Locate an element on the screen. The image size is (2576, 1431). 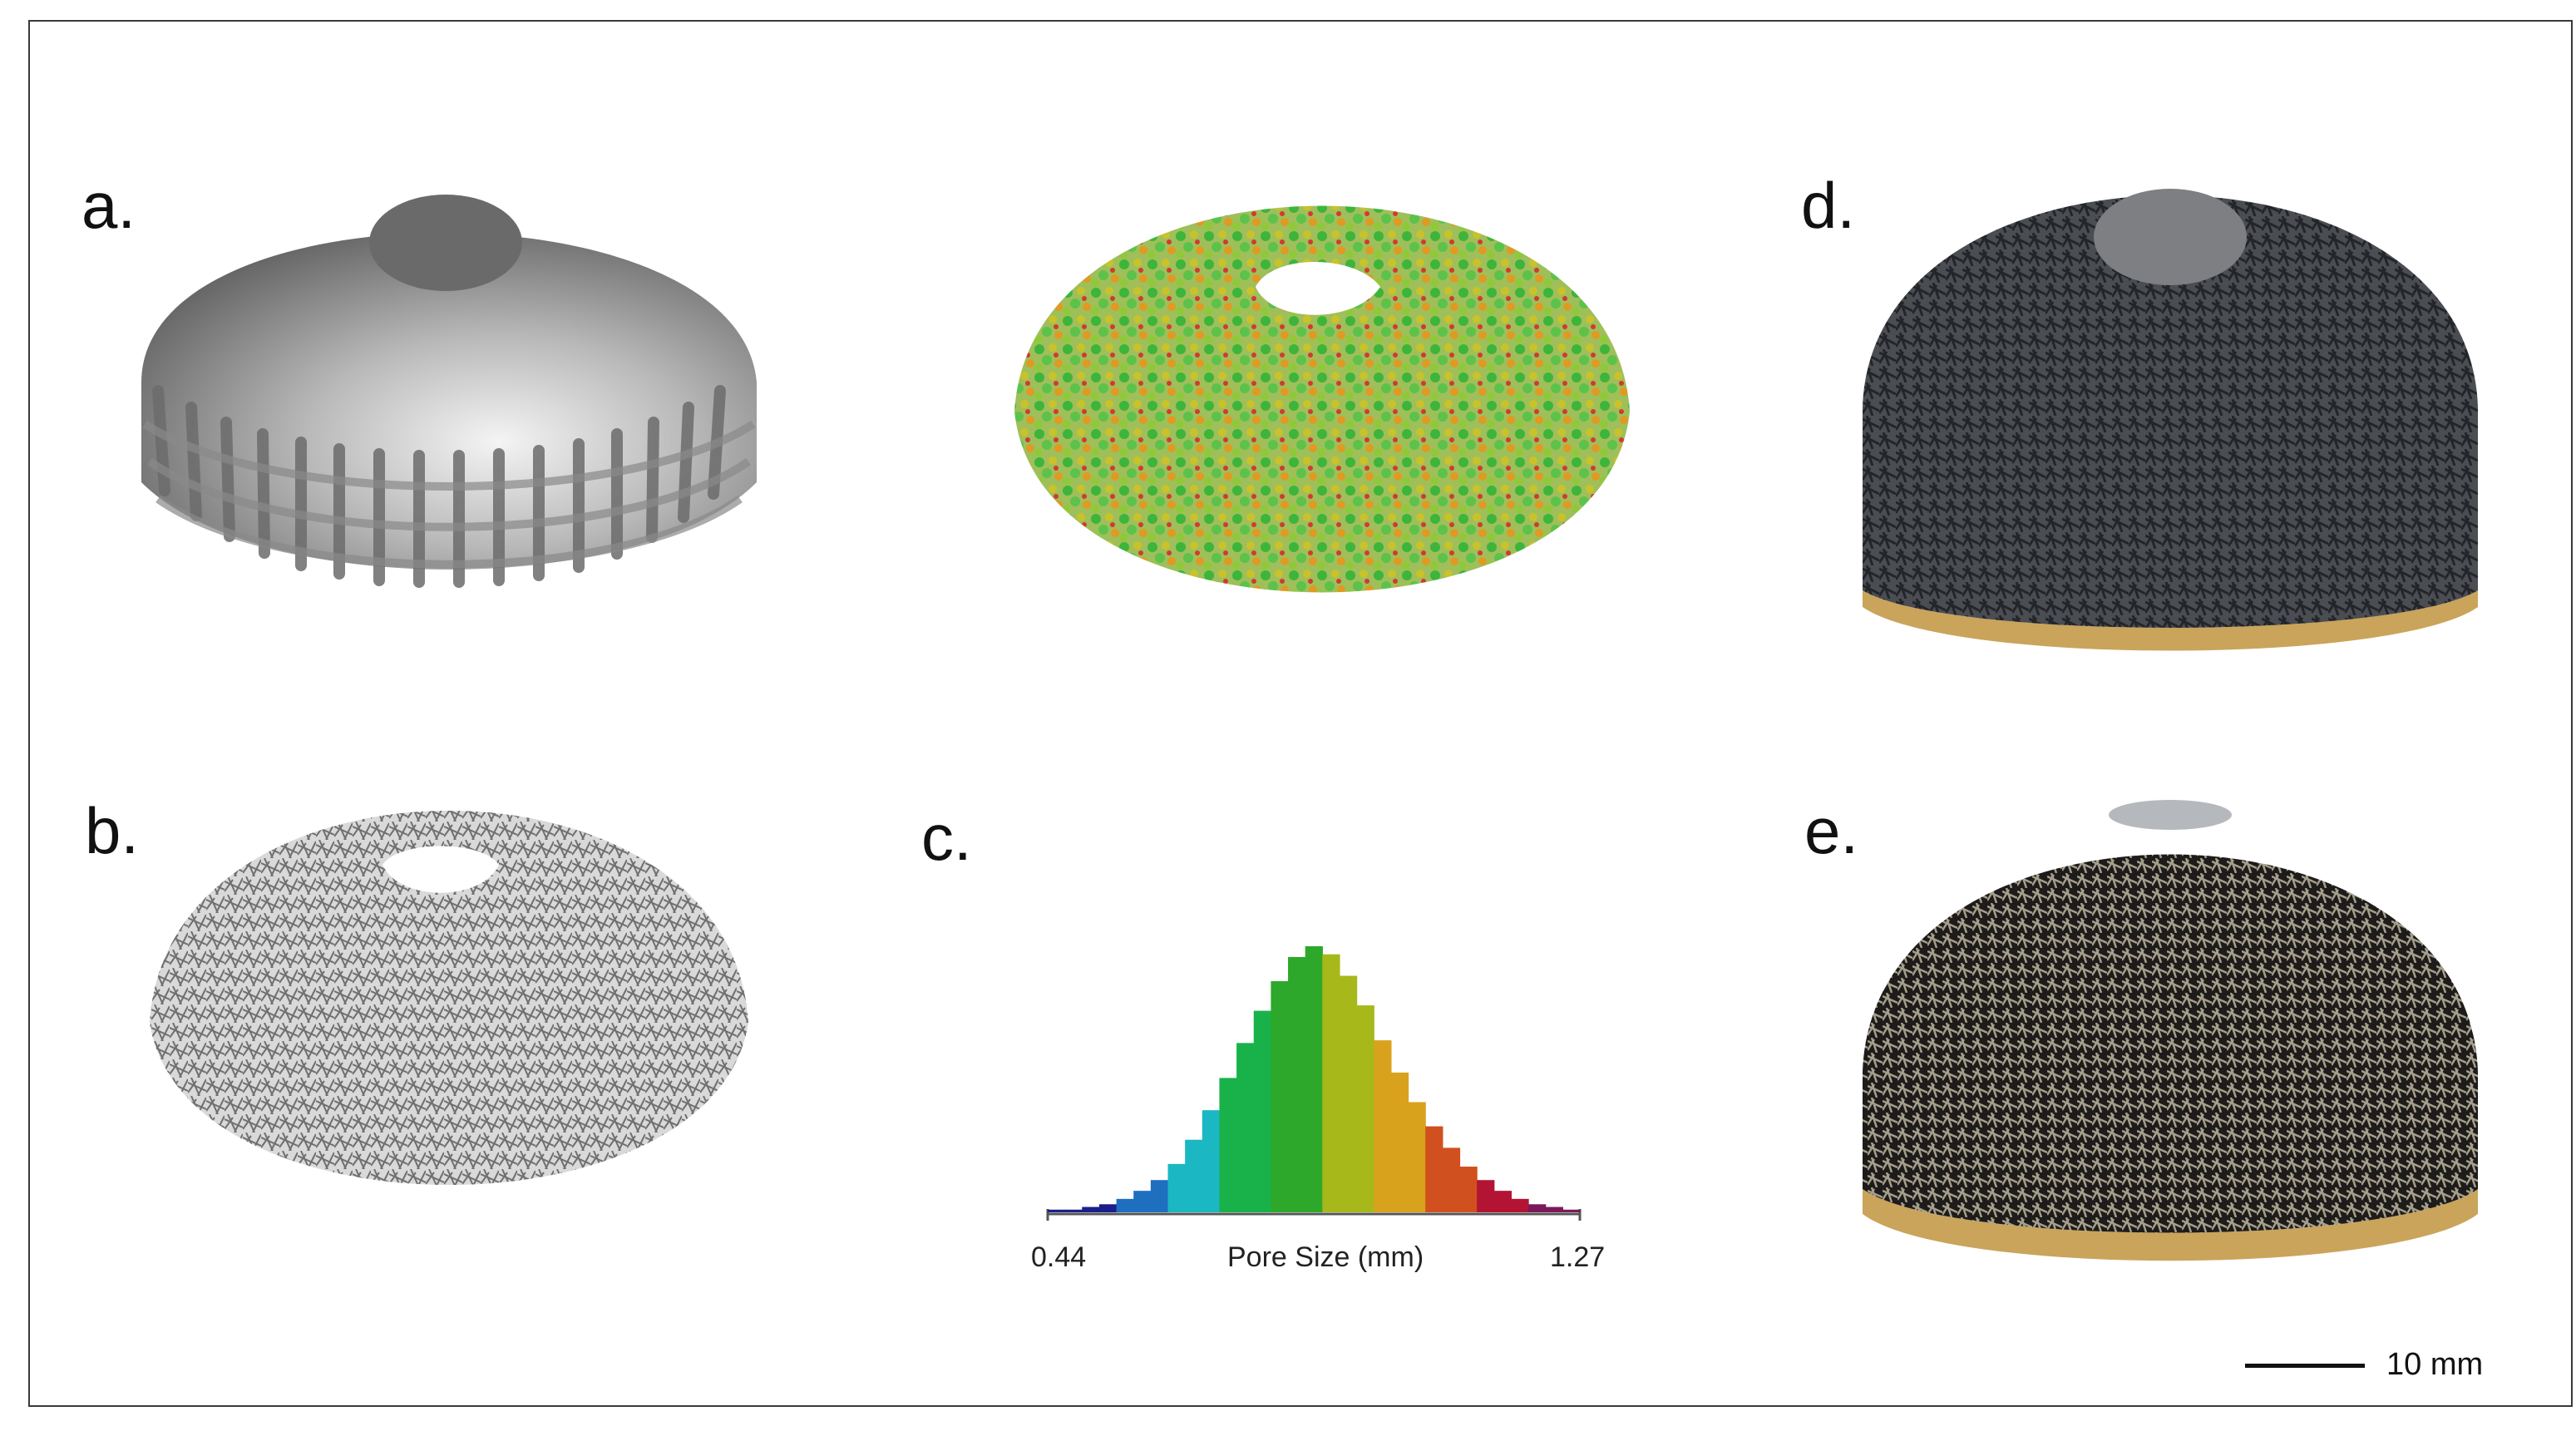
solid-dome-image is located at coordinates (449, 391).